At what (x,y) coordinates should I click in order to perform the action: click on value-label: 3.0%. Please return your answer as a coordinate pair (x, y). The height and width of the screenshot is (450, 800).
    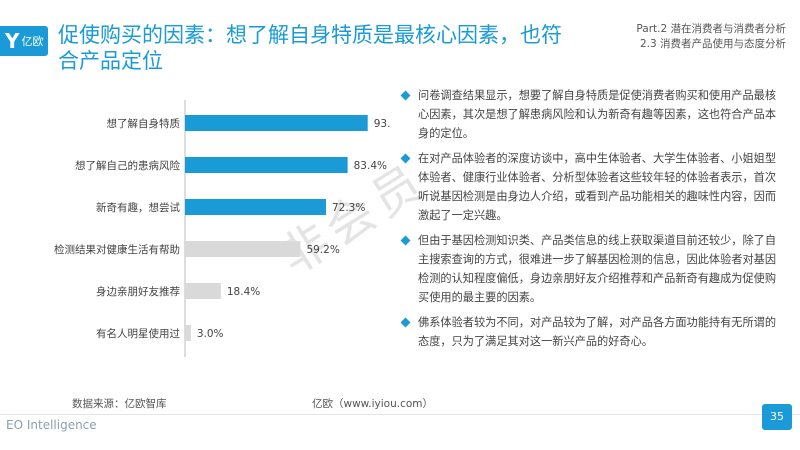
    Looking at the image, I should click on (210, 334).